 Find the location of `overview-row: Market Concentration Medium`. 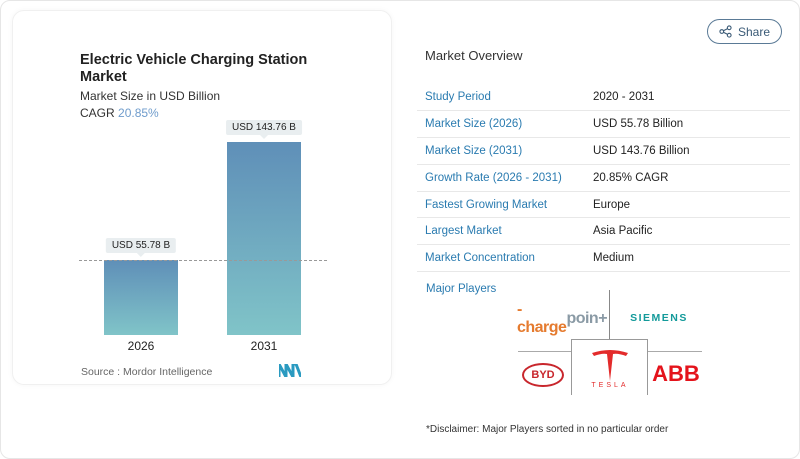

overview-row: Market Concentration Medium is located at coordinates (603, 258).